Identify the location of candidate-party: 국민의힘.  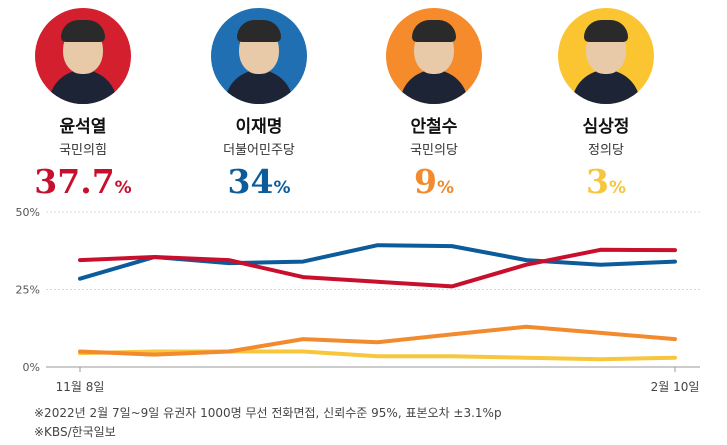
(83, 150).